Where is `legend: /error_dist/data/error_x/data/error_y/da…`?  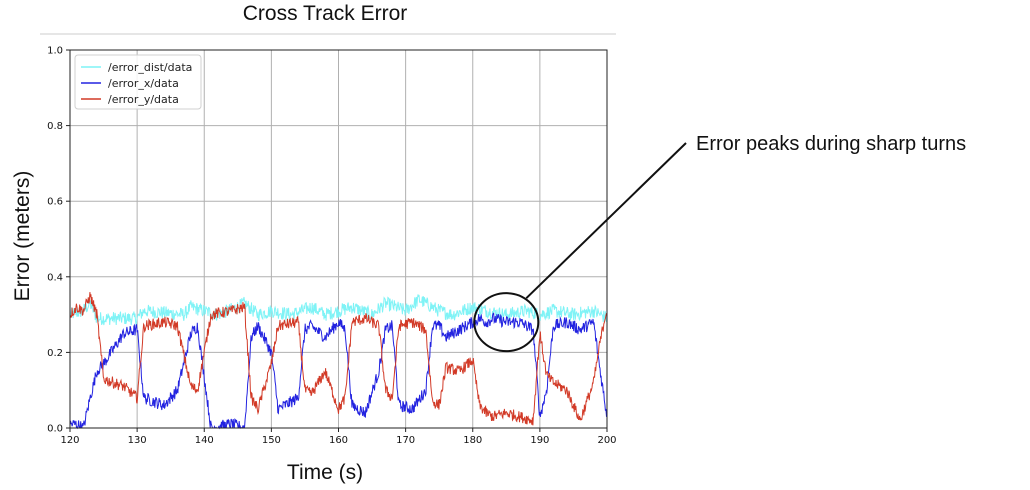 legend: /error_dist/data/error_x/data/error_y/da… is located at coordinates (138, 82).